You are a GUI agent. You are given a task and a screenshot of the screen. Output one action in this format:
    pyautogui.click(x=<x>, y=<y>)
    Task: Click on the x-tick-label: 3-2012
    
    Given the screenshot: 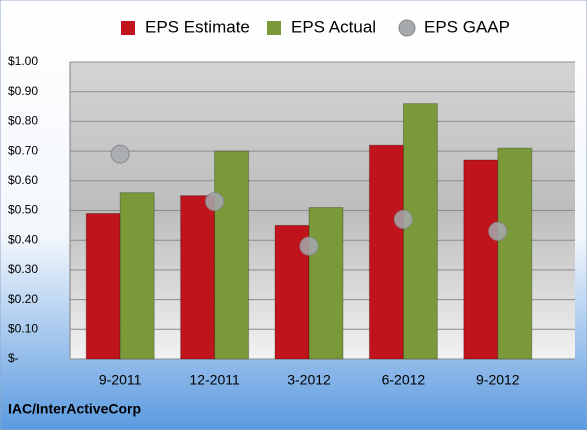 What is the action you would take?
    pyautogui.click(x=309, y=380)
    